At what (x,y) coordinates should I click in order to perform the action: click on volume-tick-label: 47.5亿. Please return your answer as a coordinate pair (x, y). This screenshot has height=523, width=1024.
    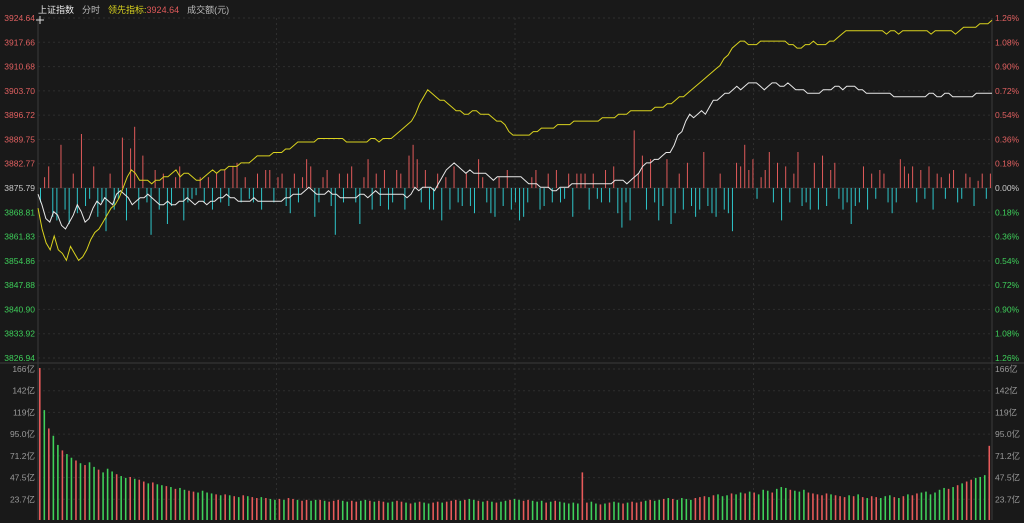
    Looking at the image, I should click on (1007, 478).